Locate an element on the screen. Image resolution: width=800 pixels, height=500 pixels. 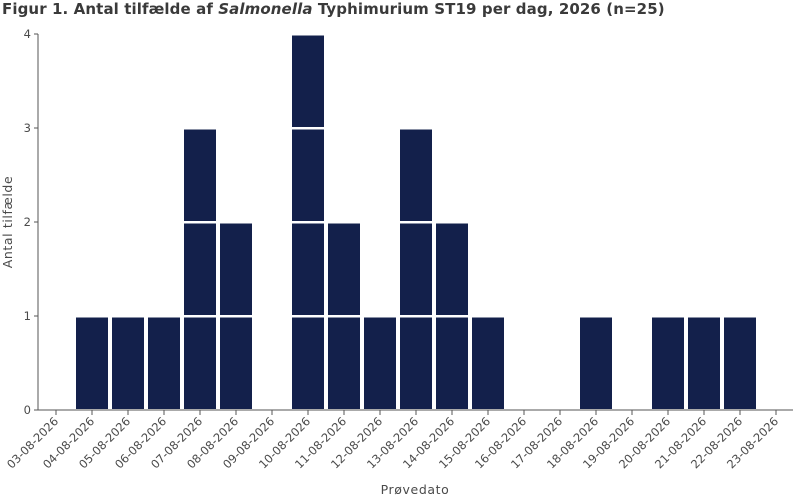
y-tick-label: 3 is located at coordinates (27, 128).